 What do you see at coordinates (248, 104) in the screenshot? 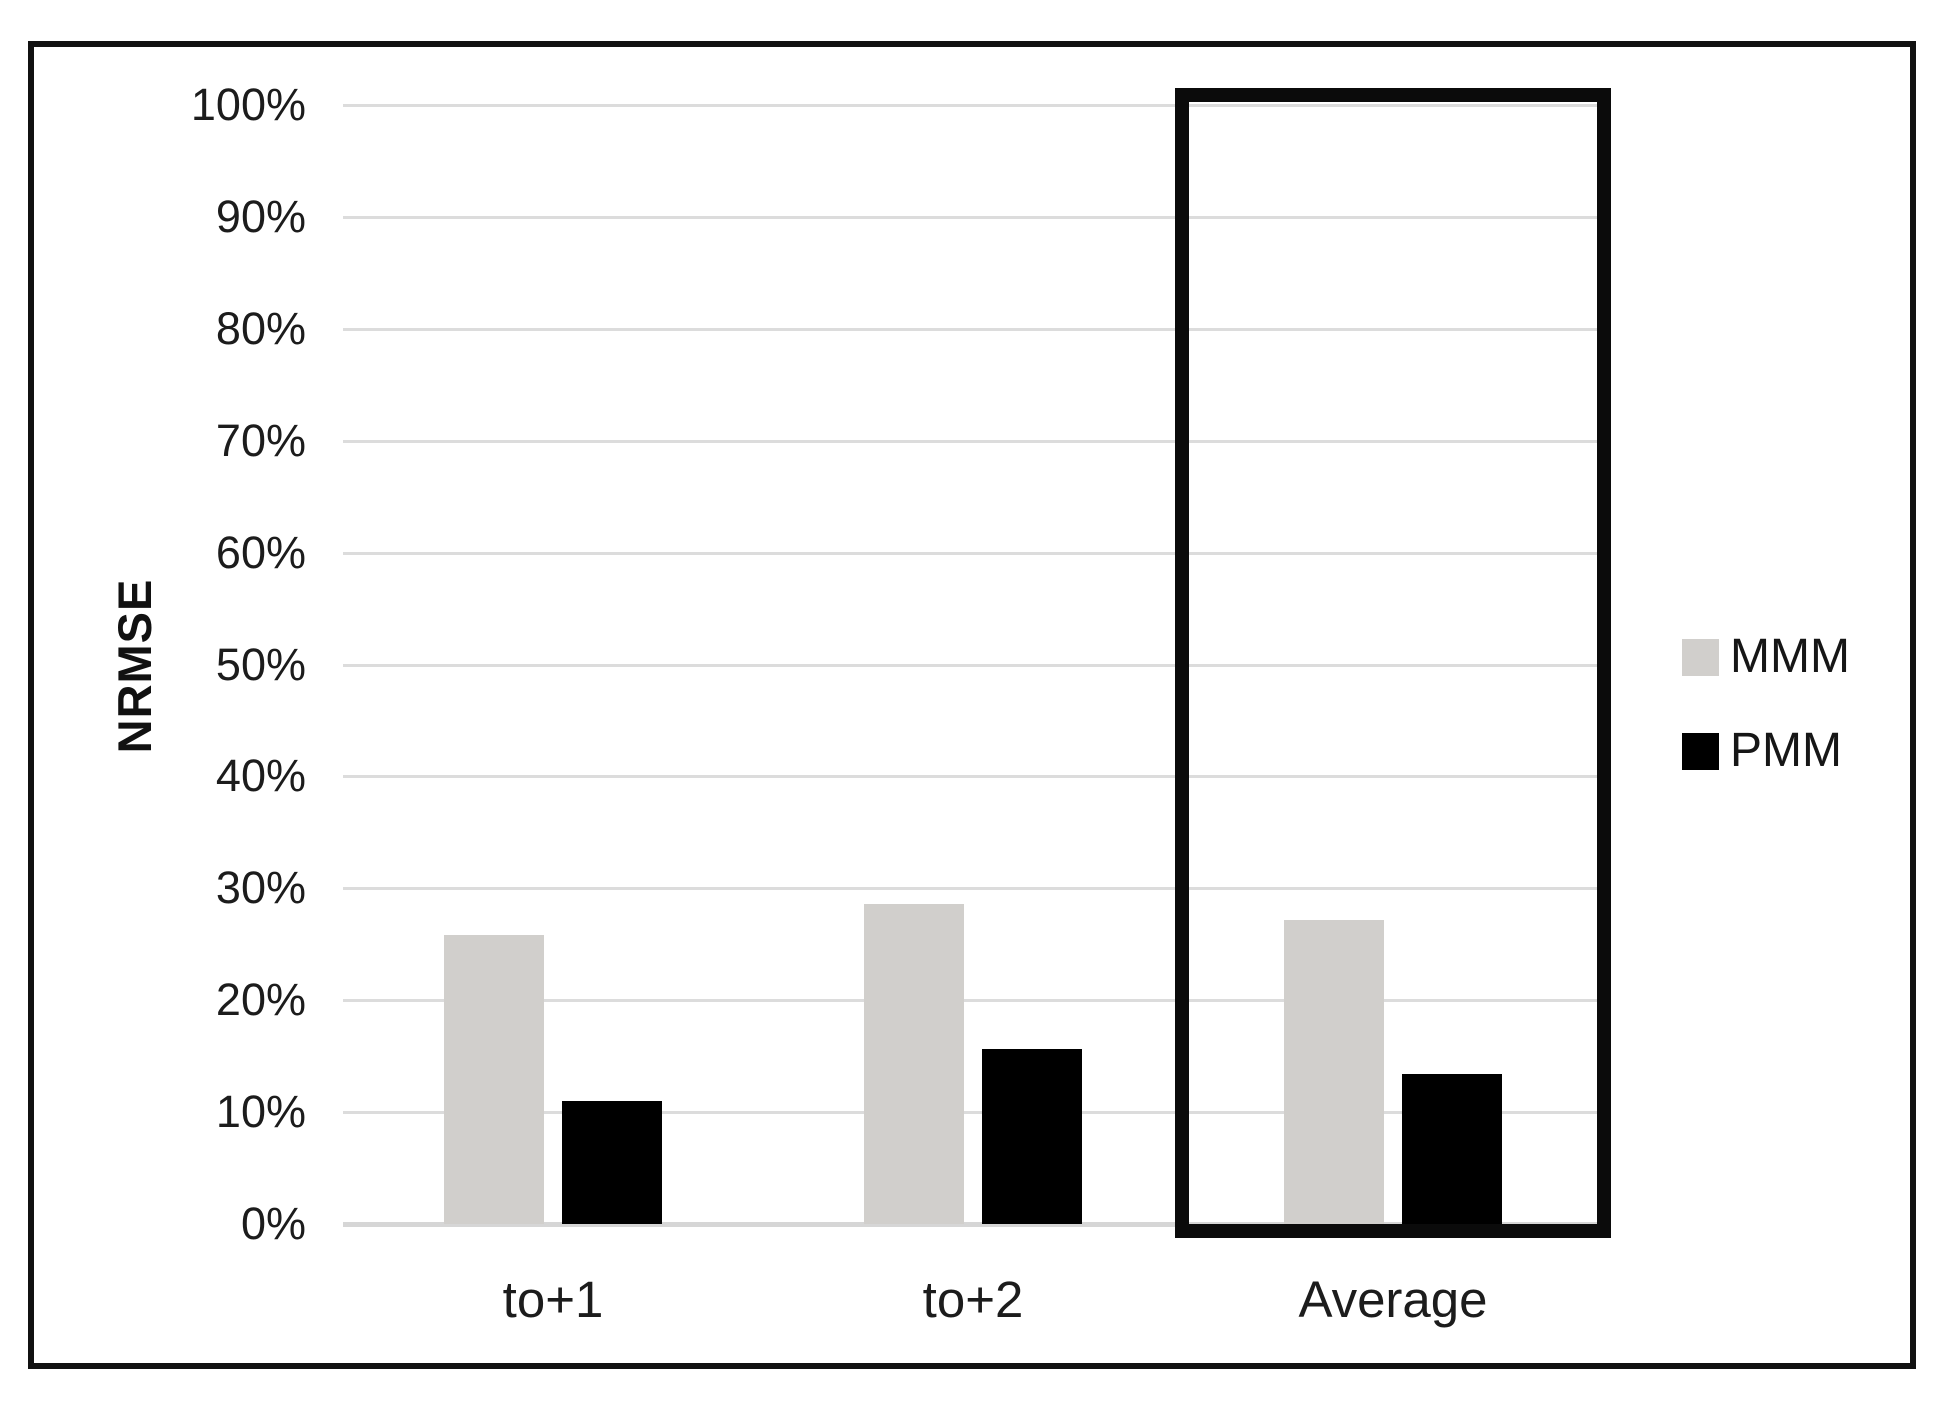
I see `y-tick-label-100%: 100%` at bounding box center [248, 104].